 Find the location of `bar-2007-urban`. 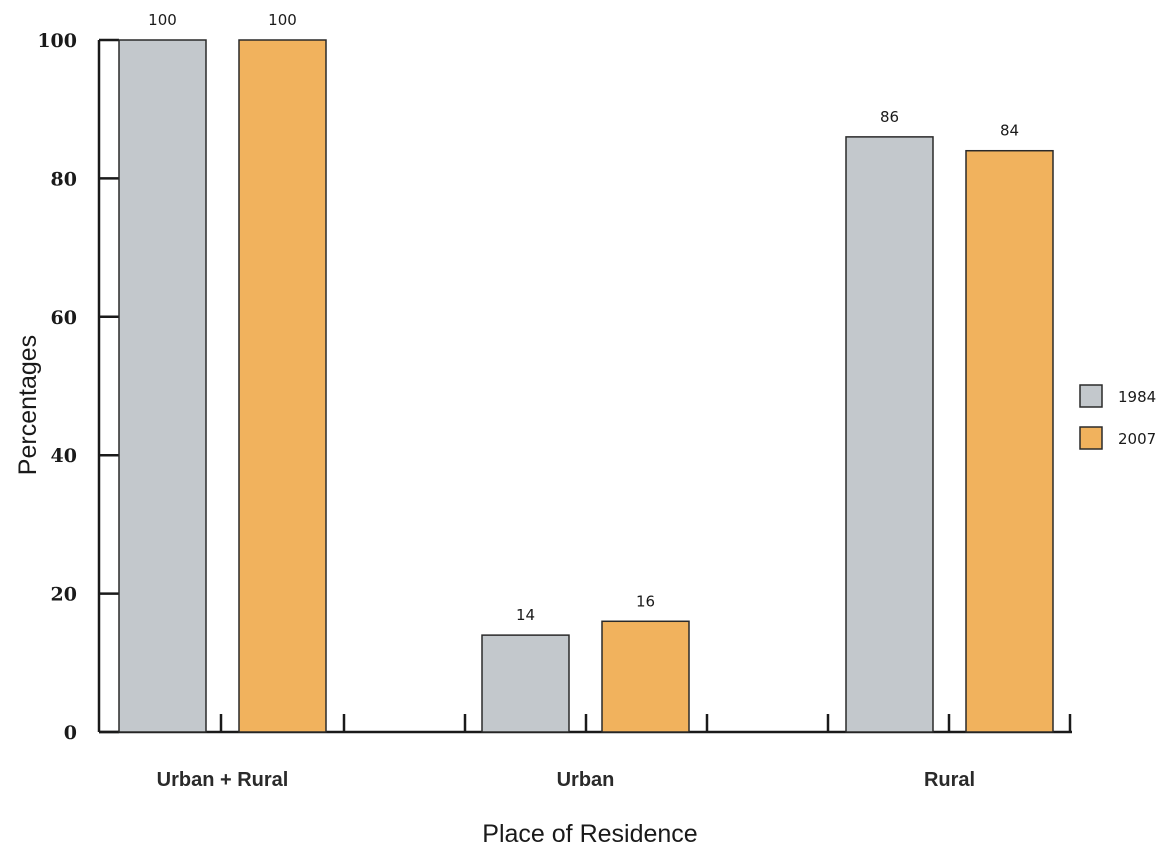

bar-2007-urban is located at coordinates (645, 676).